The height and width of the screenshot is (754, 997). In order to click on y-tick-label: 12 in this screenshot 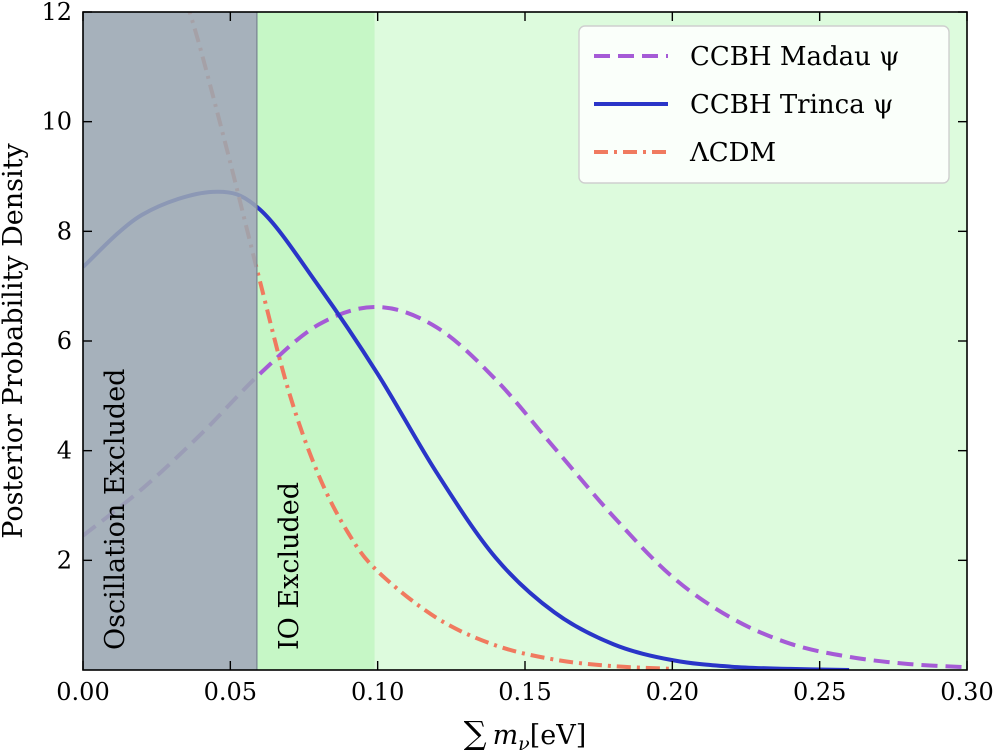, I will do `click(56, 13)`.